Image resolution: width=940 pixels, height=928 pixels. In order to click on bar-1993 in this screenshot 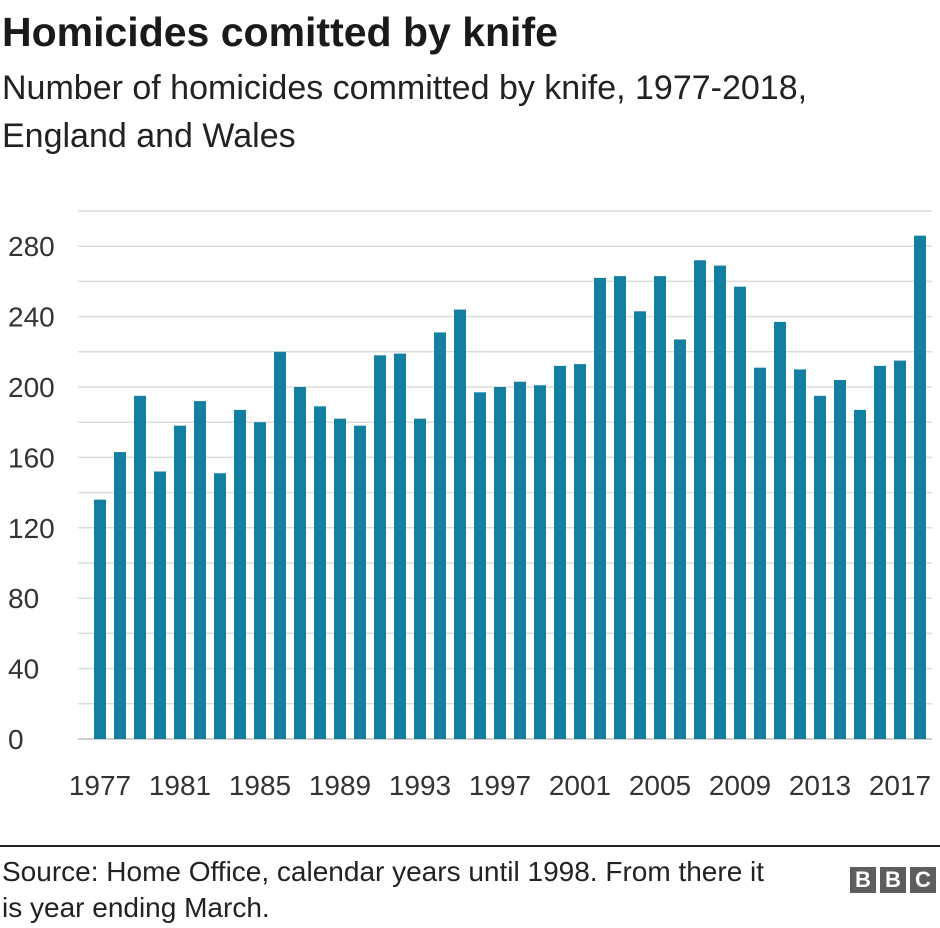, I will do `click(420, 578)`.